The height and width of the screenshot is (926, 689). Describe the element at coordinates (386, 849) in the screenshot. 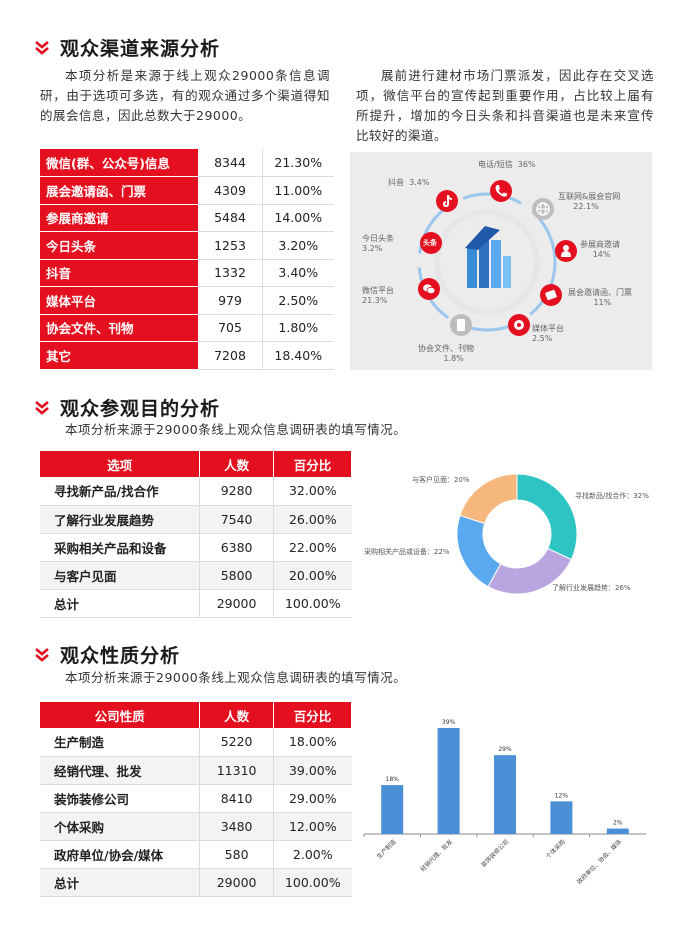

I see `x-tick-label: 生产制造` at that location.